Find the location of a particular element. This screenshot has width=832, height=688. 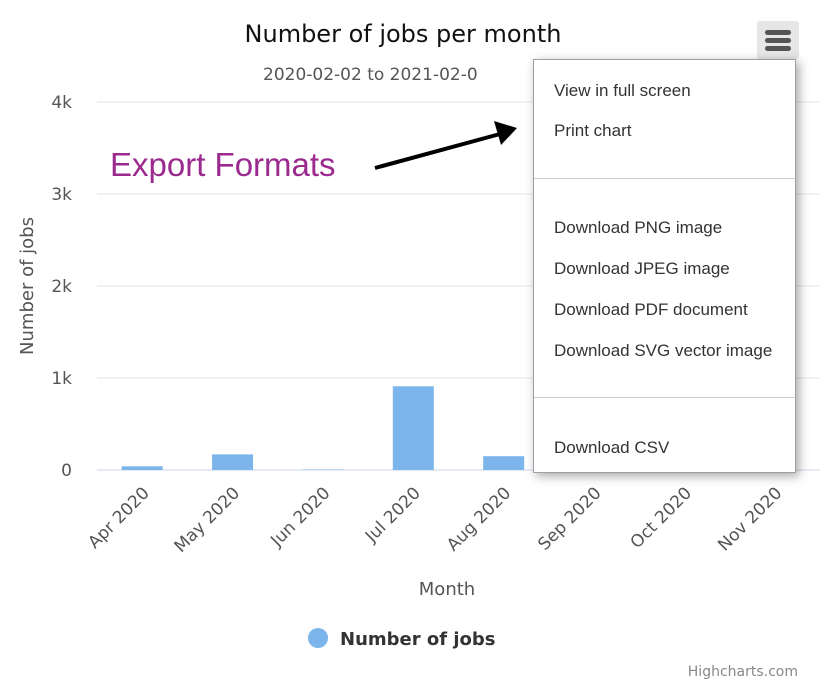

chart-title: Number of jobs per month is located at coordinates (403, 34).